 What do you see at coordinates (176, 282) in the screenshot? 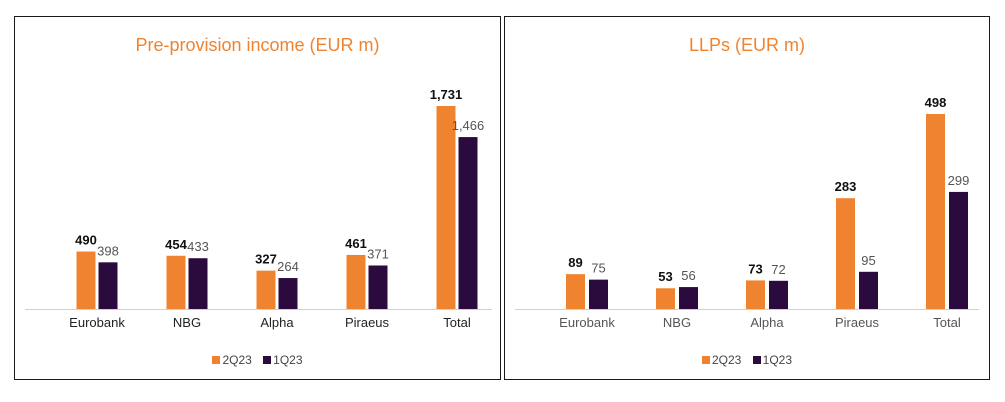
I see `ppi-bar-2q23-nbg` at bounding box center [176, 282].